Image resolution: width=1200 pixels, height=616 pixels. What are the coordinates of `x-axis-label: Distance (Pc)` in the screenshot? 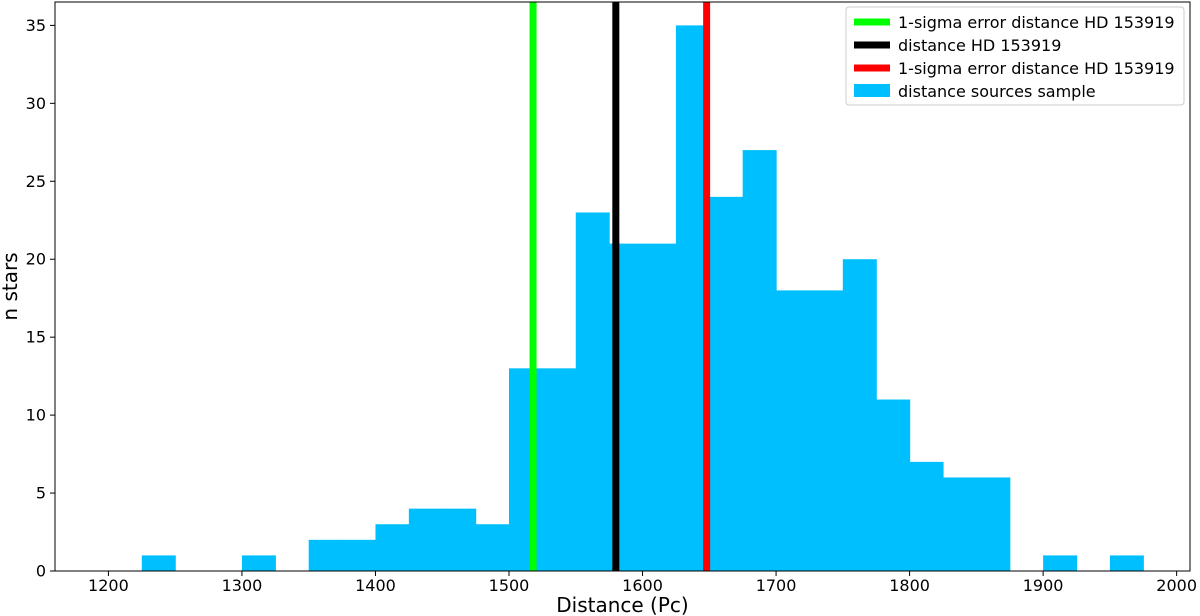 It's located at (622, 604).